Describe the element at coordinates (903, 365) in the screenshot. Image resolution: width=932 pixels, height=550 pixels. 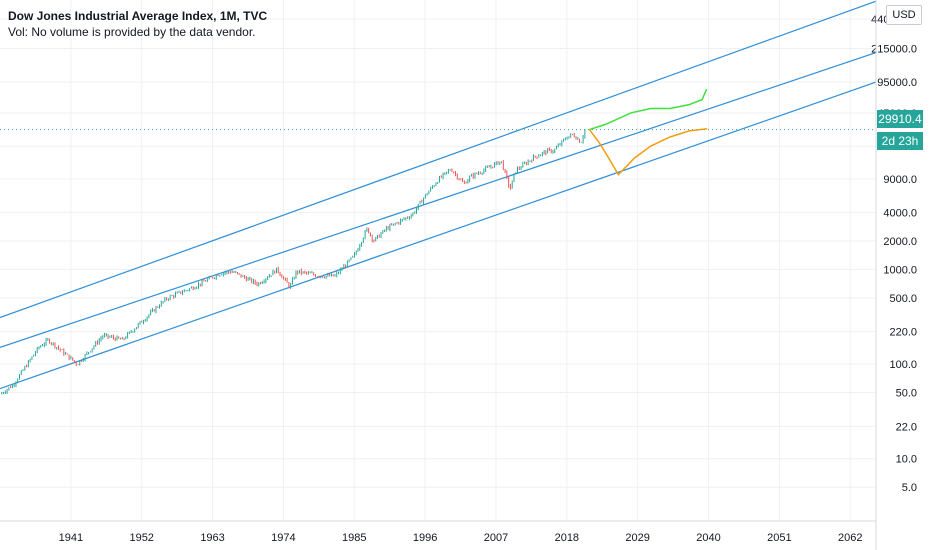
I see `y-tick-label: 100.0` at that location.